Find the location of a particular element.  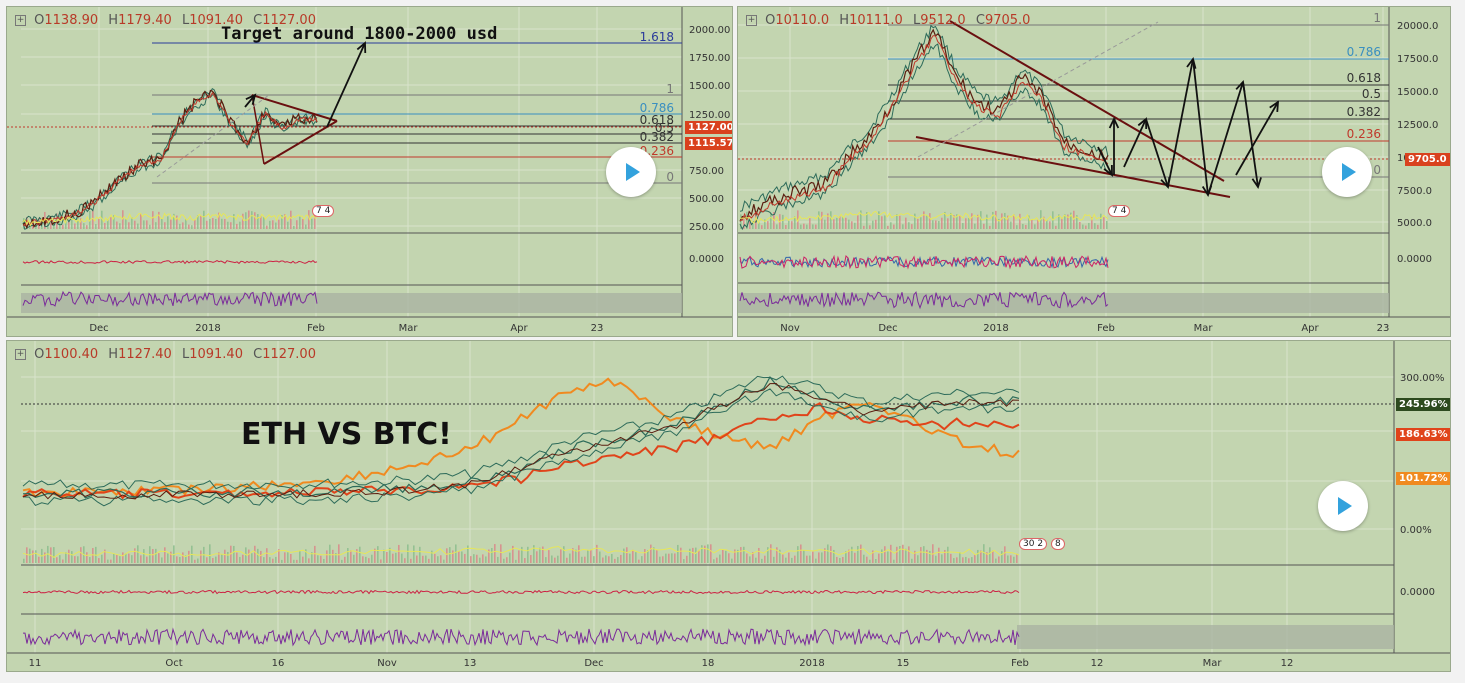

time-tick-label: Dec is located at coordinates (98, 328).